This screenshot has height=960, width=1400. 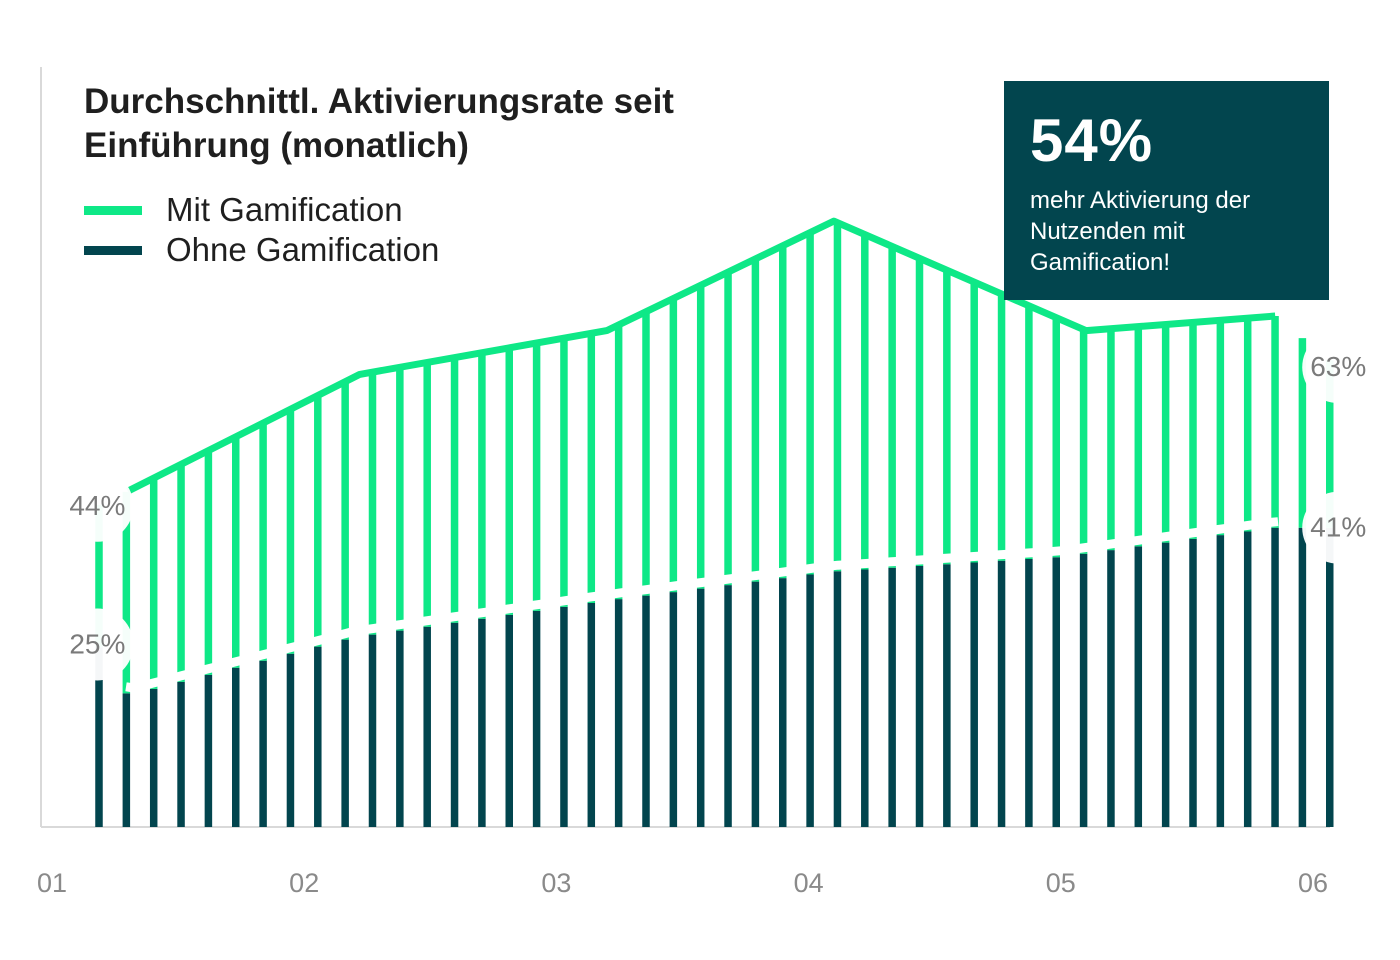 I want to click on data-label: 41%, so click(x=1338, y=527).